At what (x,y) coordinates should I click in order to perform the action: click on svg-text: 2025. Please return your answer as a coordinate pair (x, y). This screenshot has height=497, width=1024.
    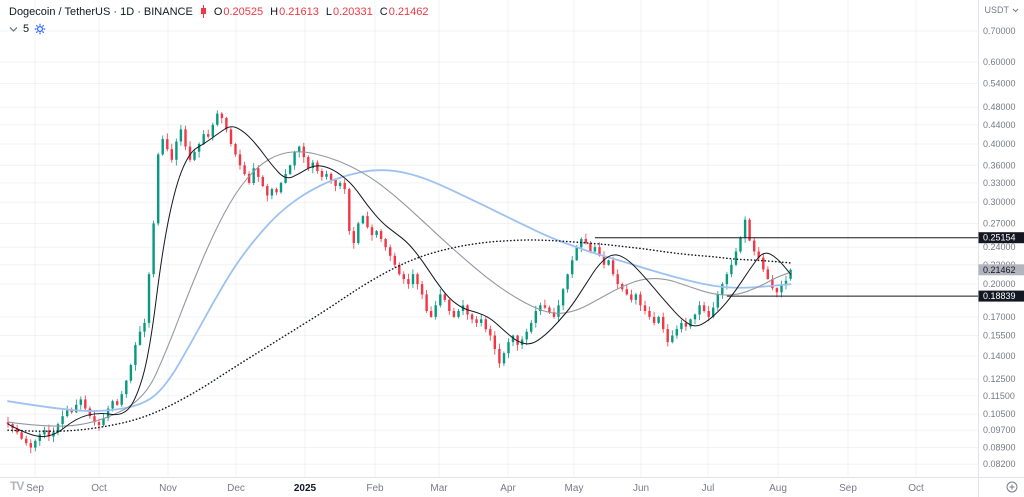
    Looking at the image, I should click on (305, 488).